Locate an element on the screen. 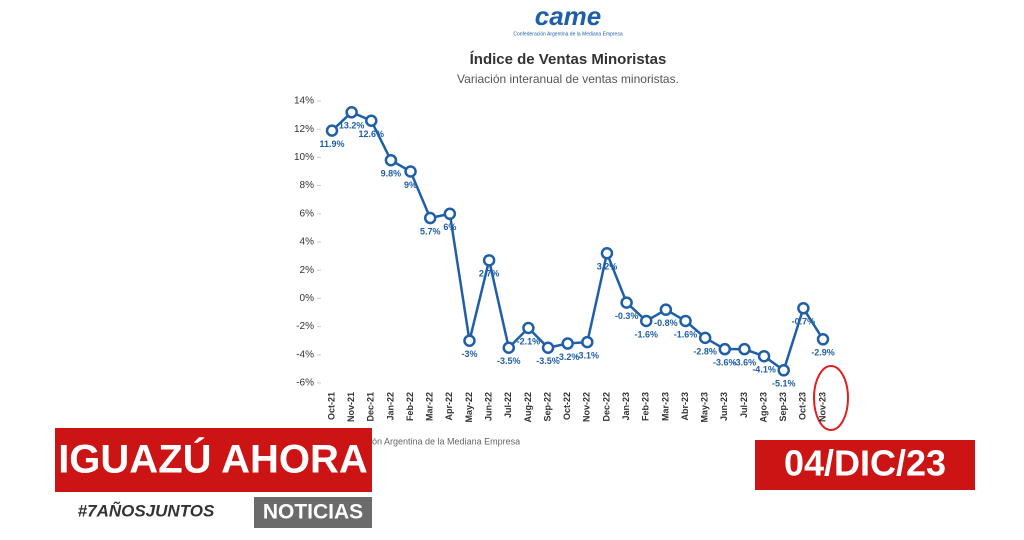 The image size is (1024, 540). data-label: -3.2% is located at coordinates (568, 357).